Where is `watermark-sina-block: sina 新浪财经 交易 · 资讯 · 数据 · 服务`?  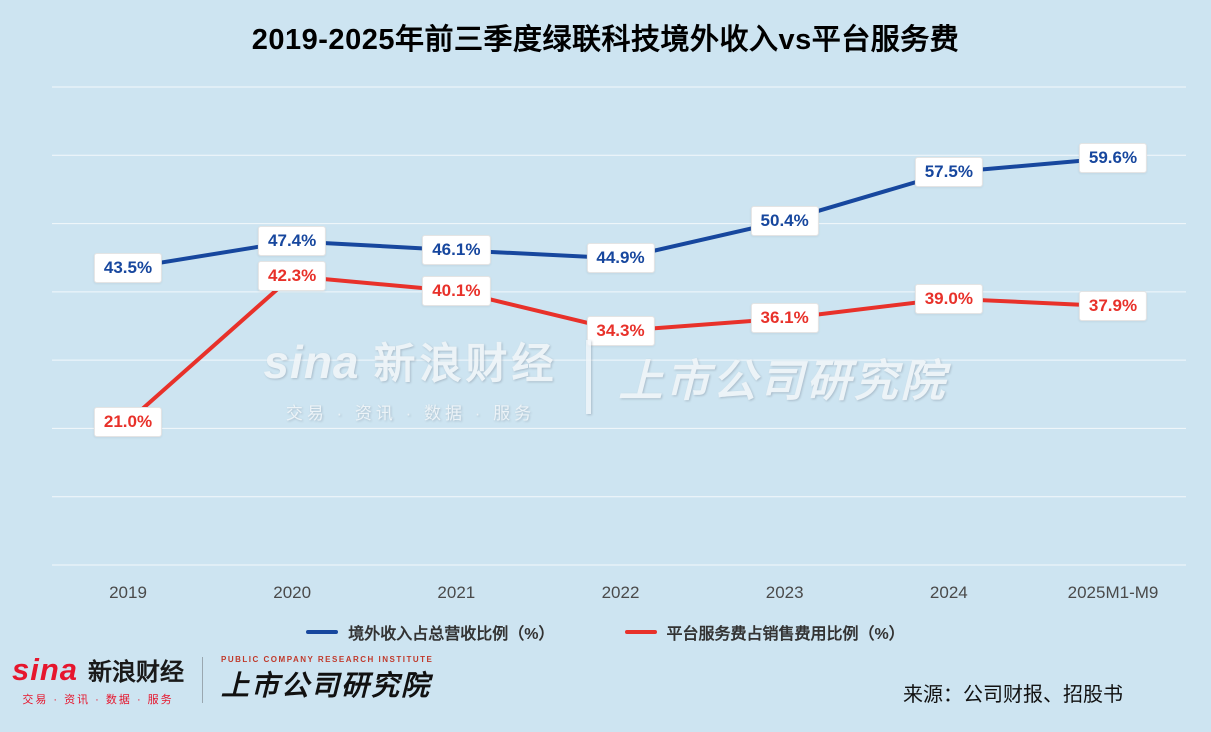
watermark-sina-block: sina 新浪财经 交易 · 资讯 · 数据 · 服务 is located at coordinates (410, 377).